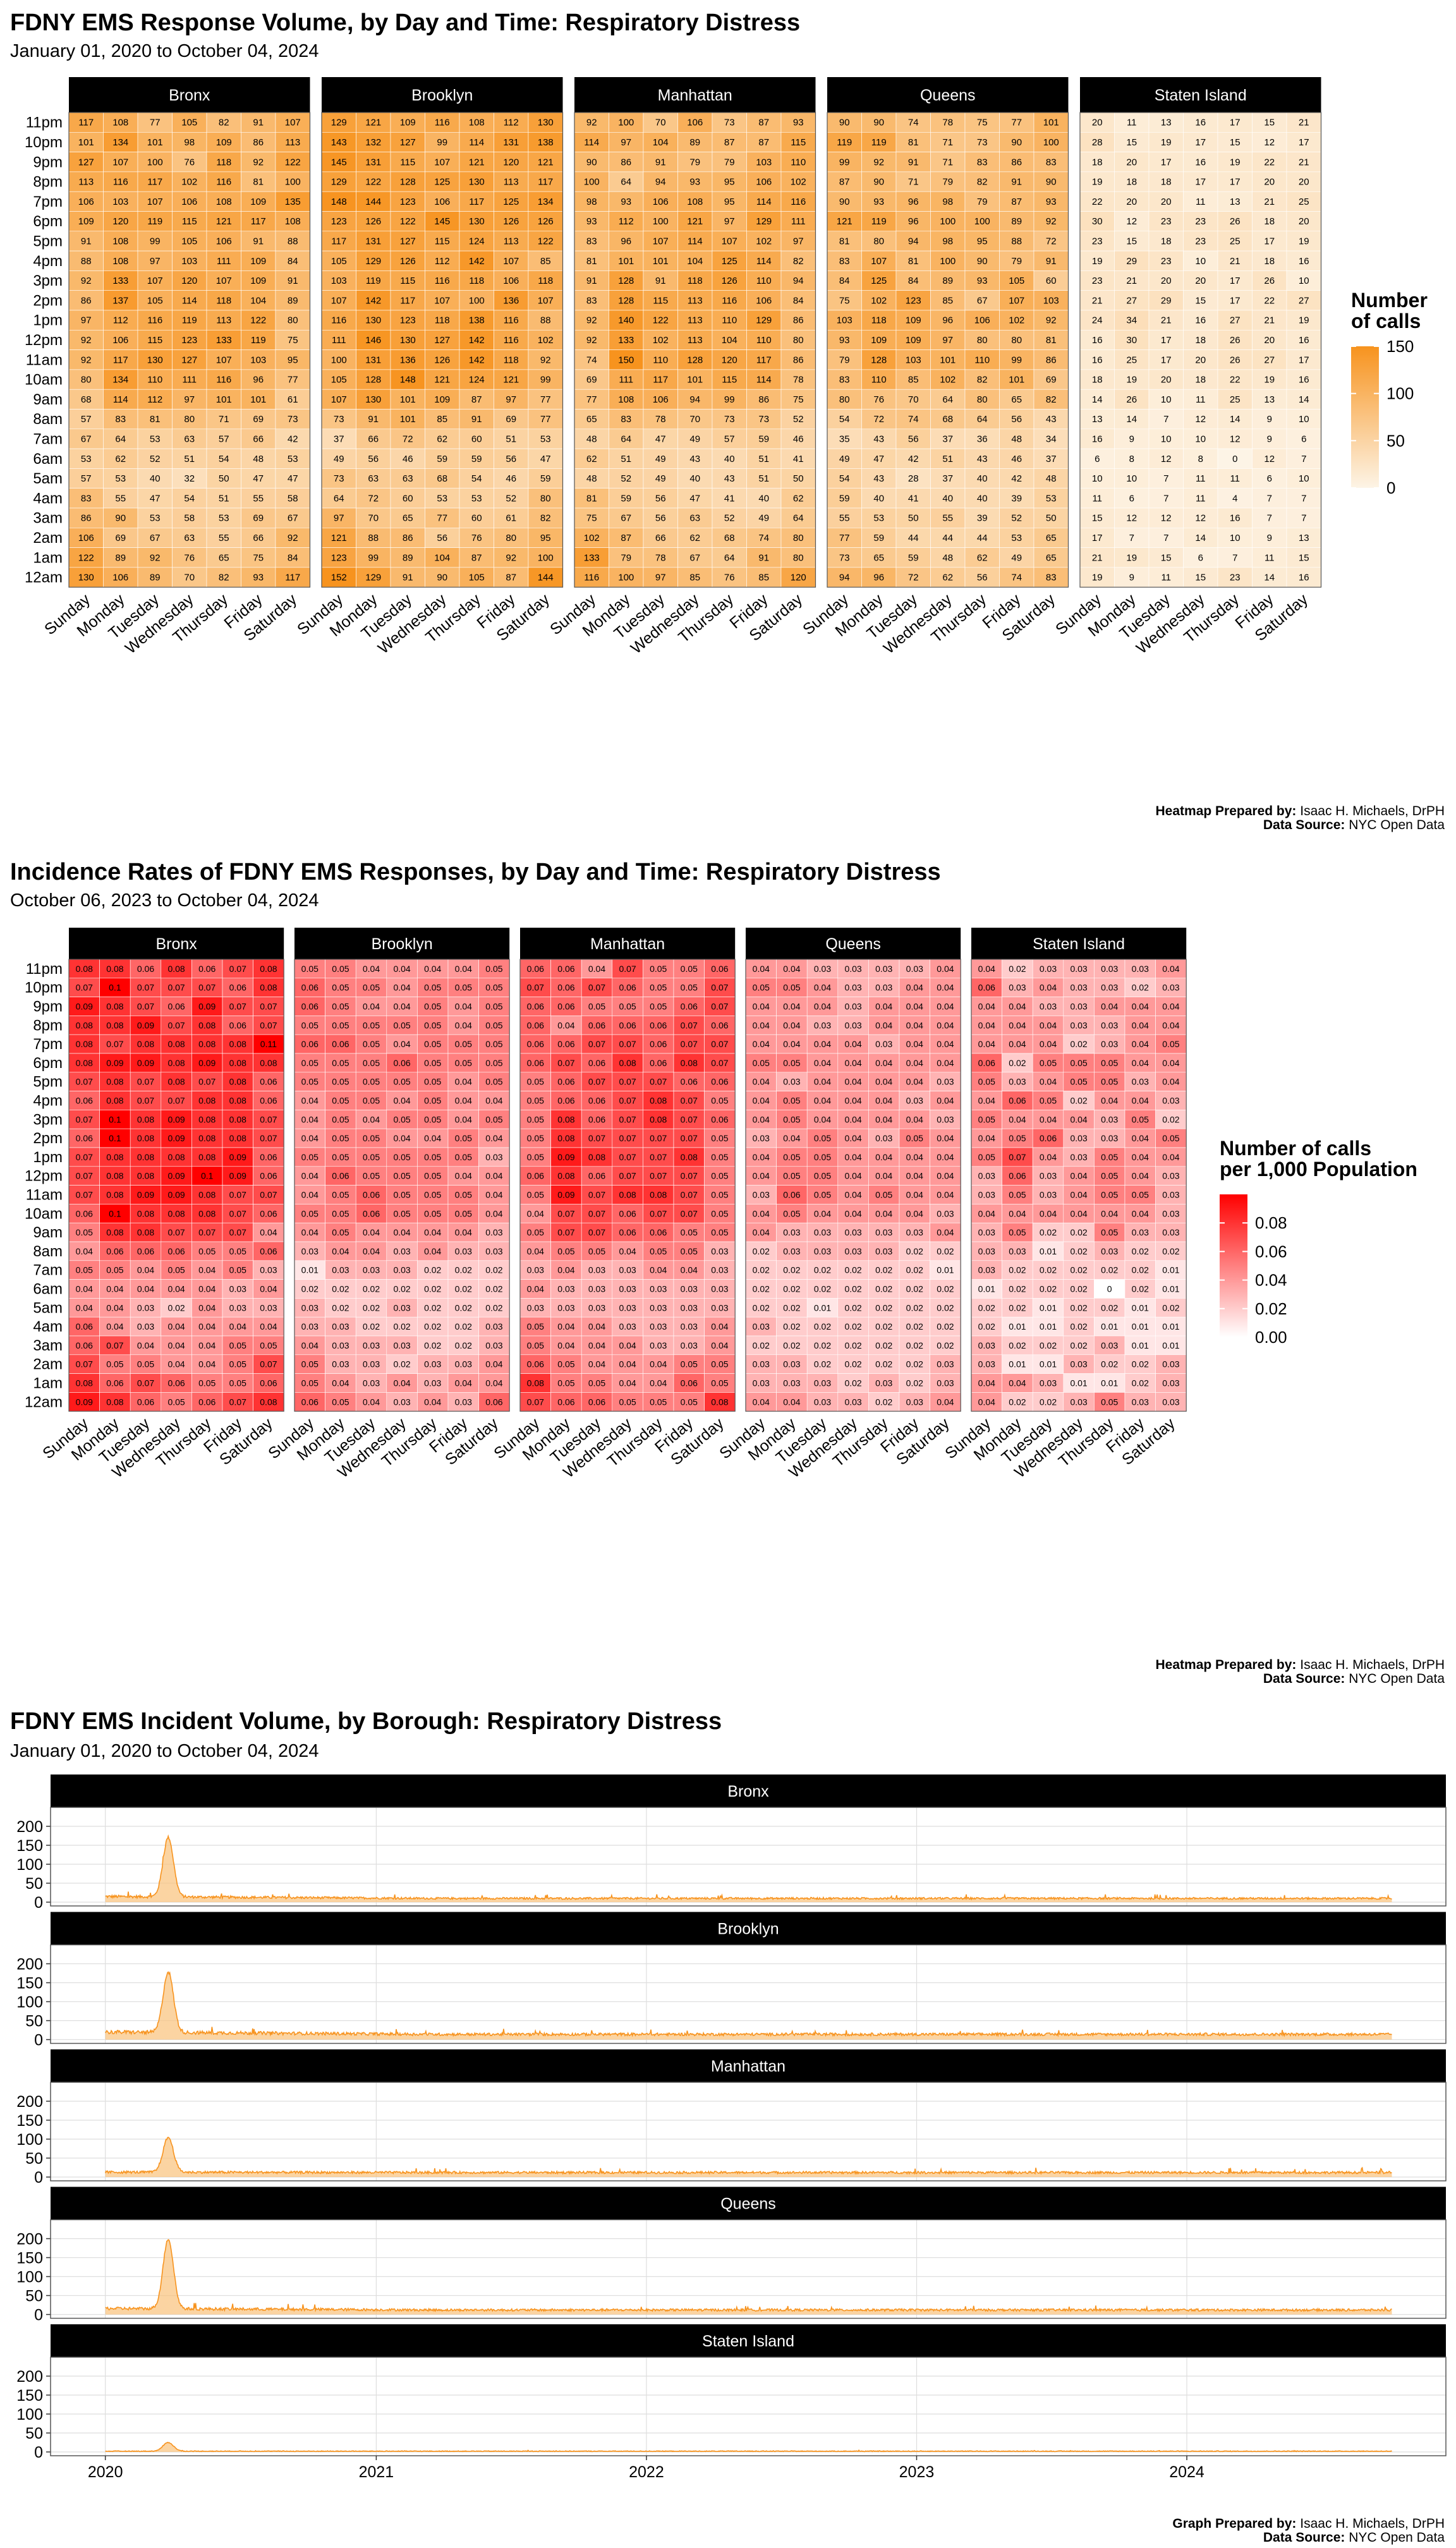  Describe the element at coordinates (1140, 1345) in the screenshot. I see `cell-value-label: 0.01` at that location.